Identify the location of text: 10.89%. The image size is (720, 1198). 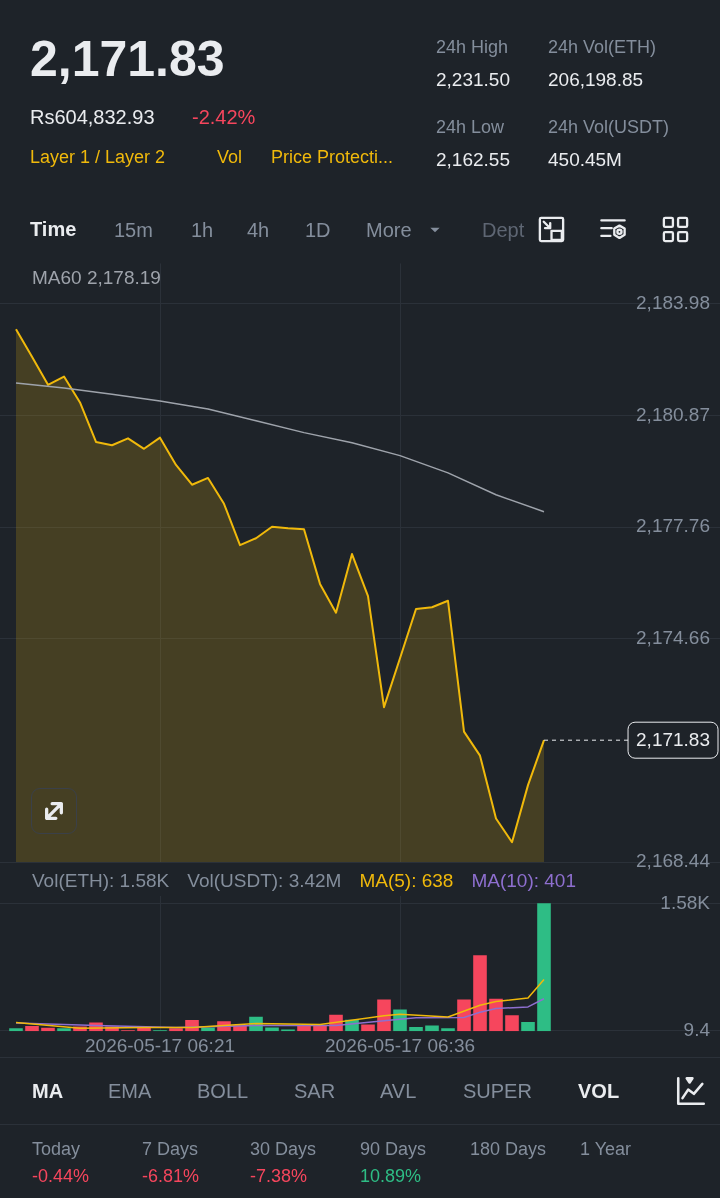
(391, 1176).